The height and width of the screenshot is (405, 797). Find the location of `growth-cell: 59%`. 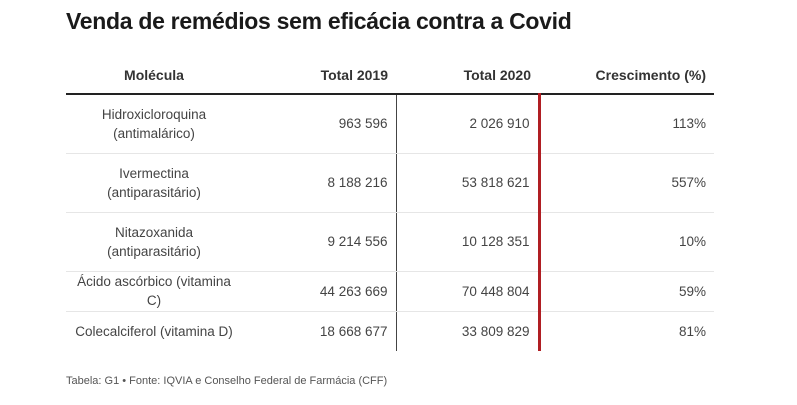

growth-cell: 59% is located at coordinates (626, 291).